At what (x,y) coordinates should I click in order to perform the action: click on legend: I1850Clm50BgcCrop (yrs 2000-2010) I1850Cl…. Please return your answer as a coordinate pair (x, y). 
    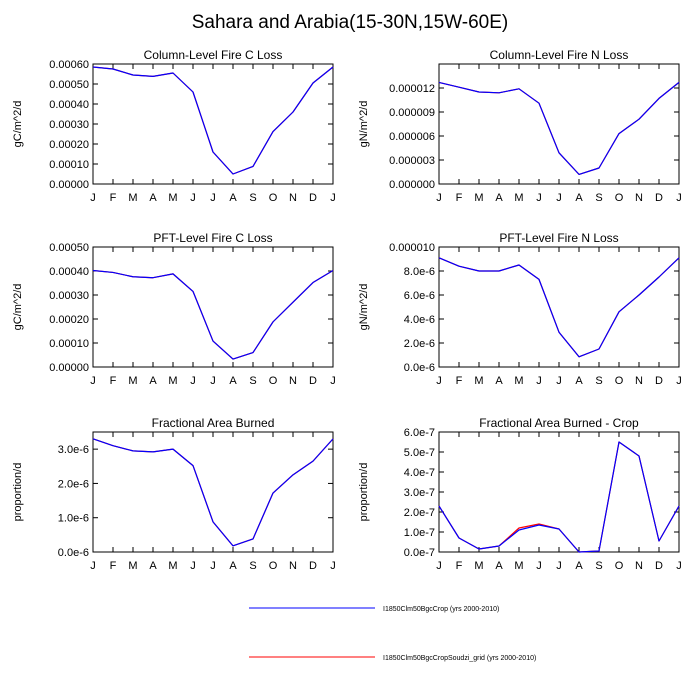
    Looking at the image, I should click on (392, 634).